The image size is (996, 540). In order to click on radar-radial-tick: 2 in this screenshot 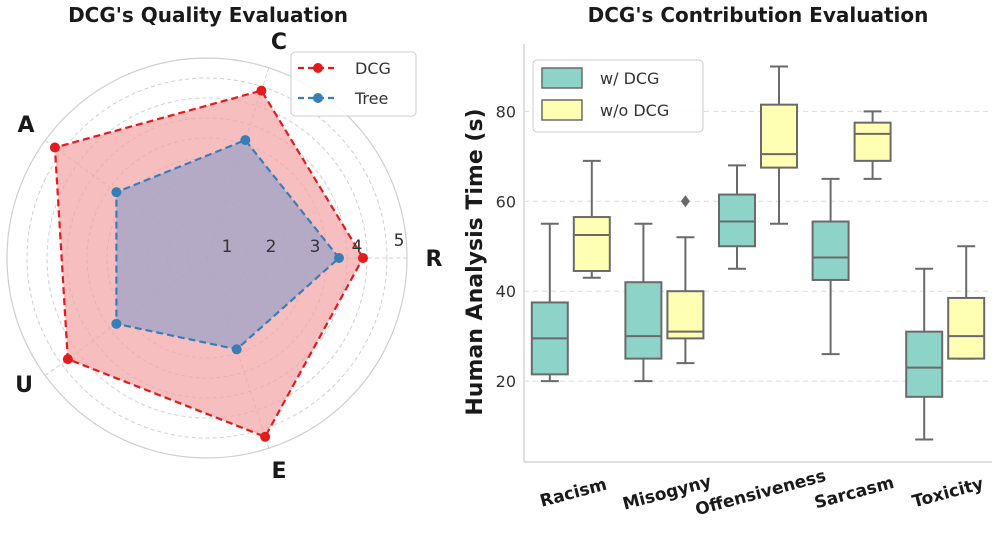, I will do `click(271, 247)`.